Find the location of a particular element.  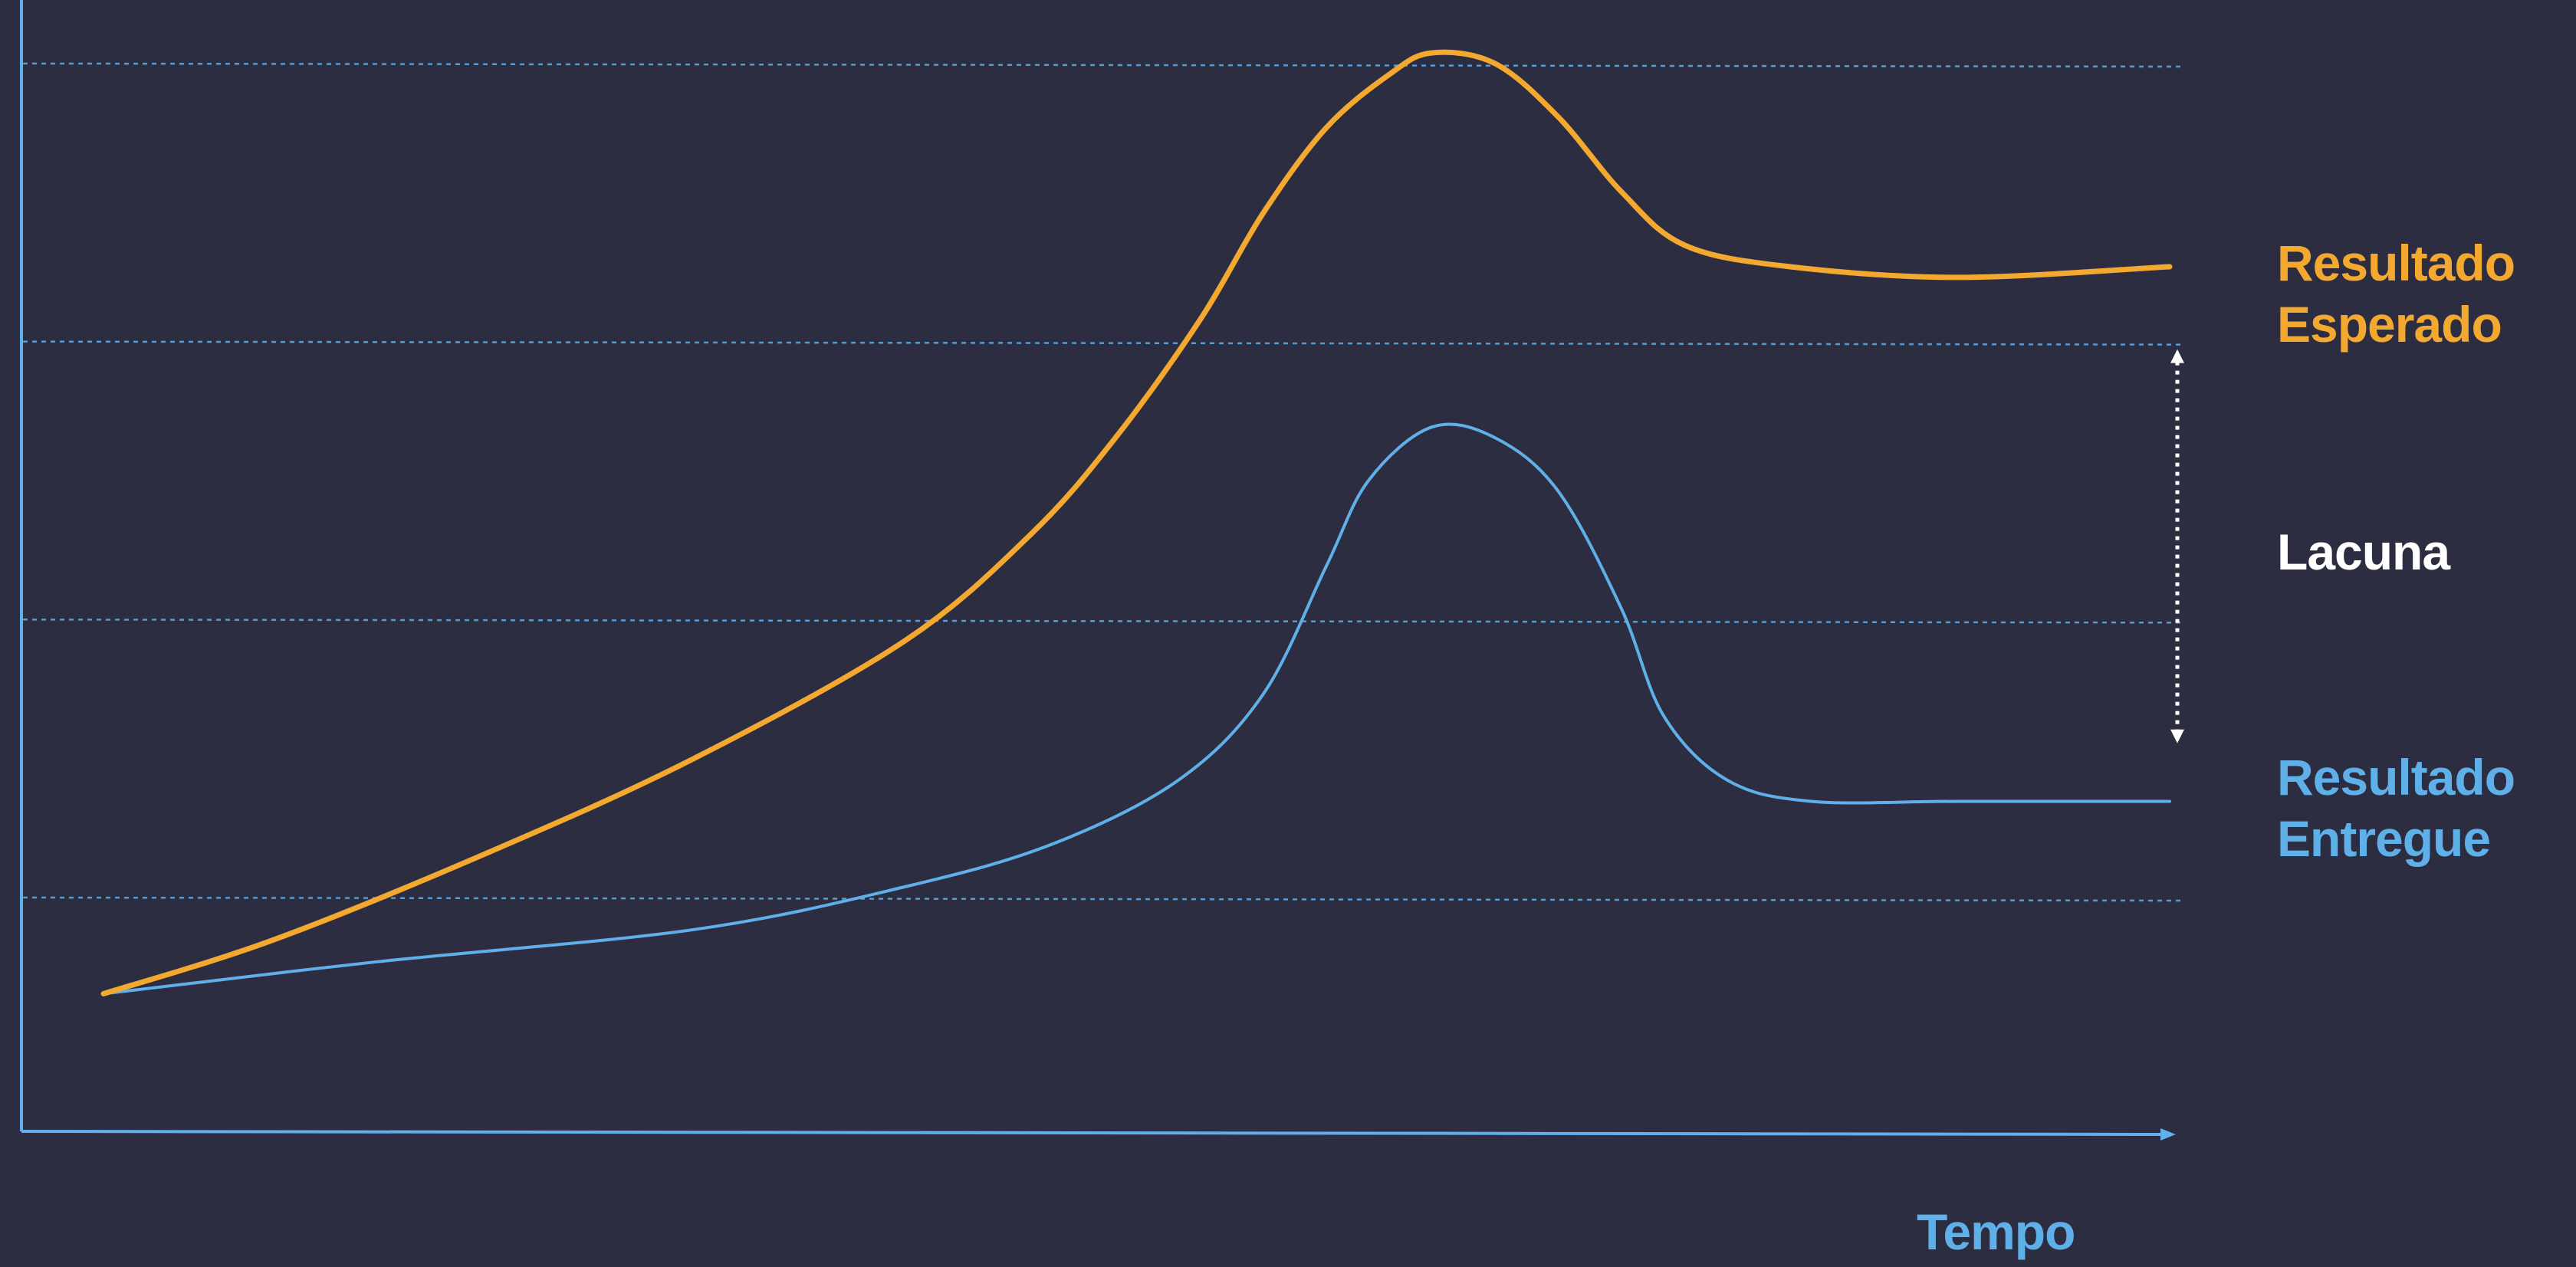

x-axis-arrowhead is located at coordinates (2168, 1134).